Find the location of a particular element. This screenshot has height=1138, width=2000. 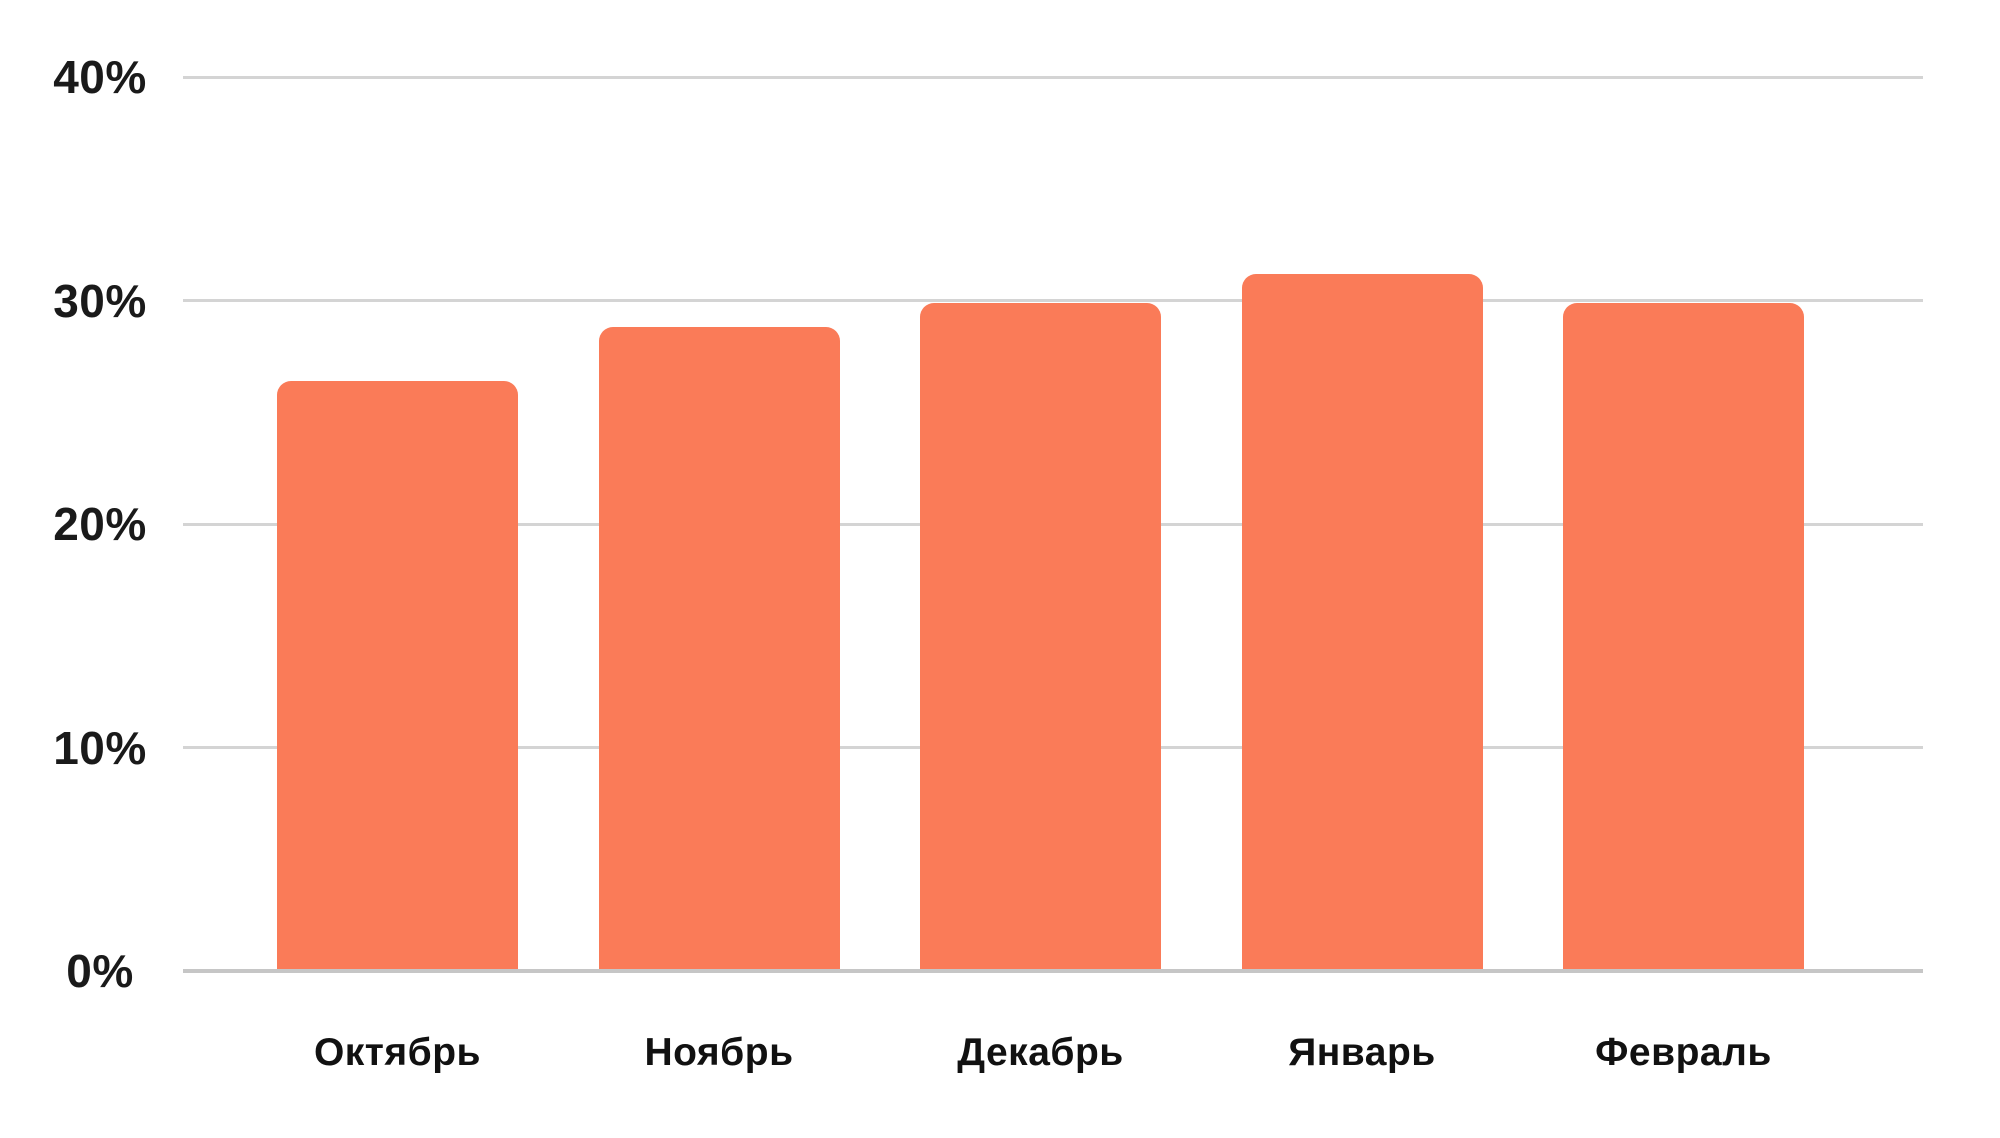

x-axis-label-Ноябрь: Ноябрь is located at coordinates (719, 1052).